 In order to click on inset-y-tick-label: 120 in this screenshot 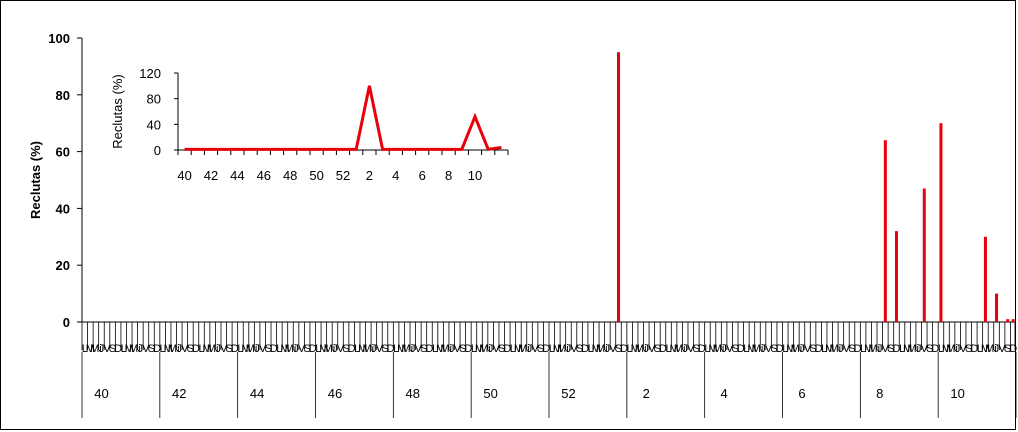, I will do `click(150, 73)`.